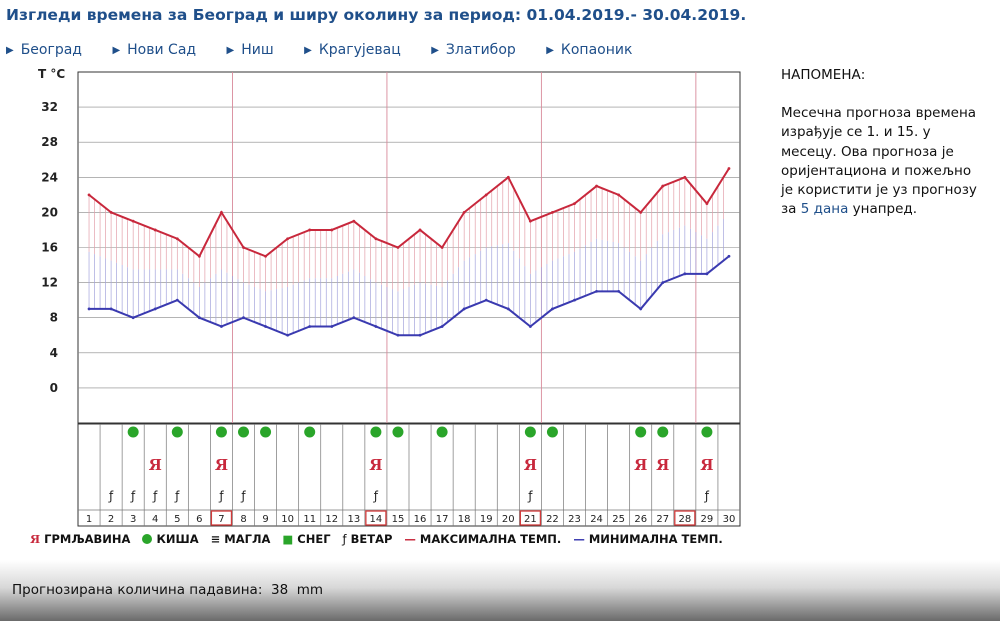  Describe the element at coordinates (574, 519) in the screenshot. I see `day-number-label: 23` at that location.